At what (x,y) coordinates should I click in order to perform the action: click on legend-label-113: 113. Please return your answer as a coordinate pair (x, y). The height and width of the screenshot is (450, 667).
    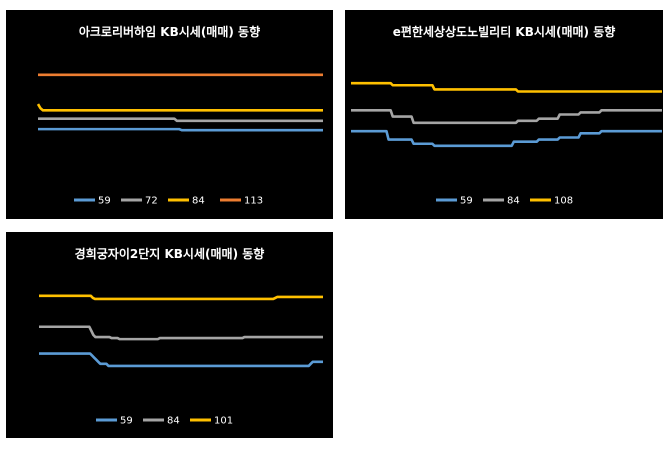
    Looking at the image, I should click on (253, 201).